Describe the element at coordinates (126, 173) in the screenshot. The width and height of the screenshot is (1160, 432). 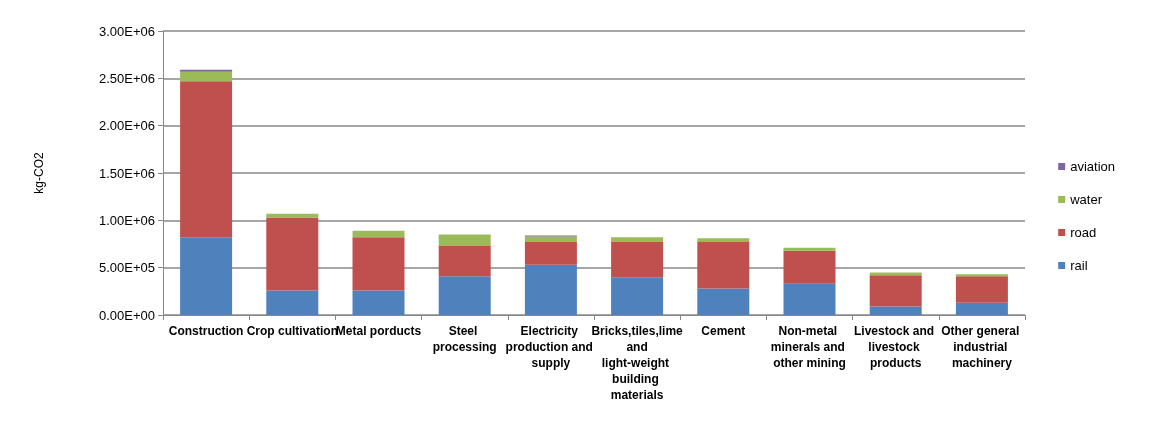
I see `y-tick-label: 1.50E+06` at that location.